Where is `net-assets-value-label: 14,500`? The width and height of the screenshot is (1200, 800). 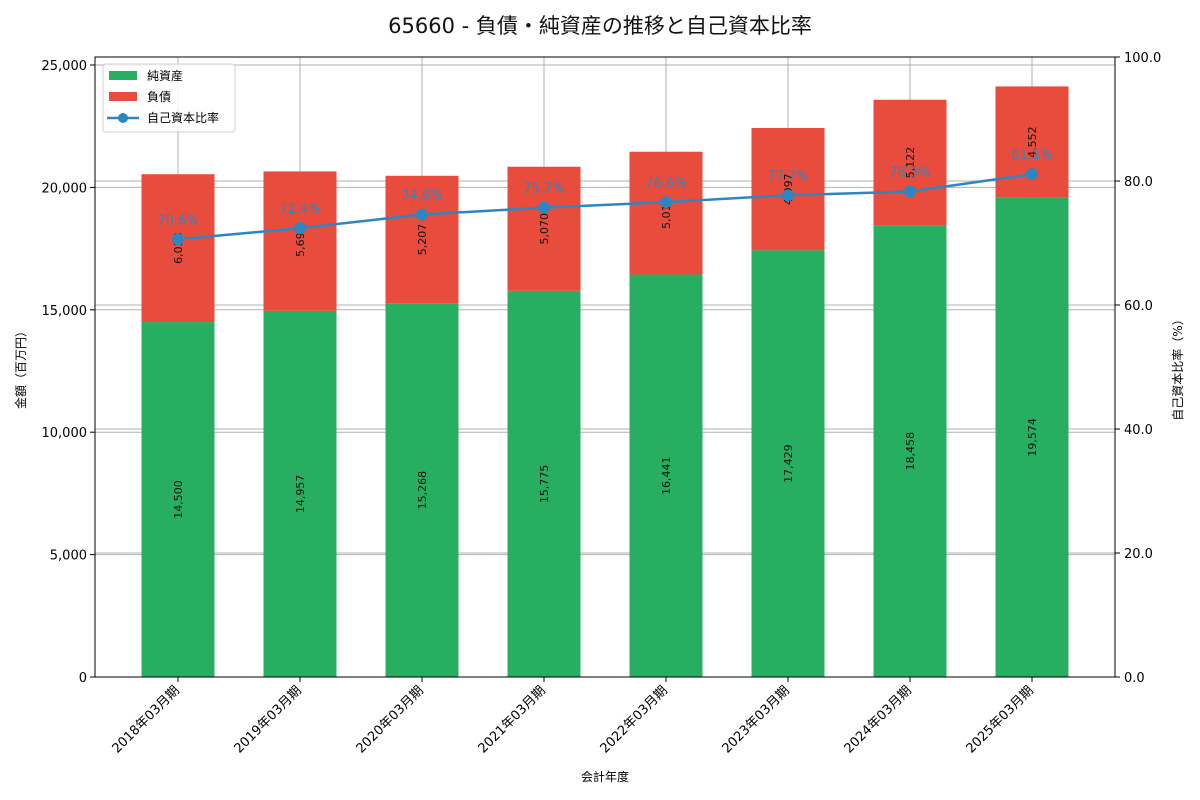 net-assets-value-label: 14,500 is located at coordinates (178, 499).